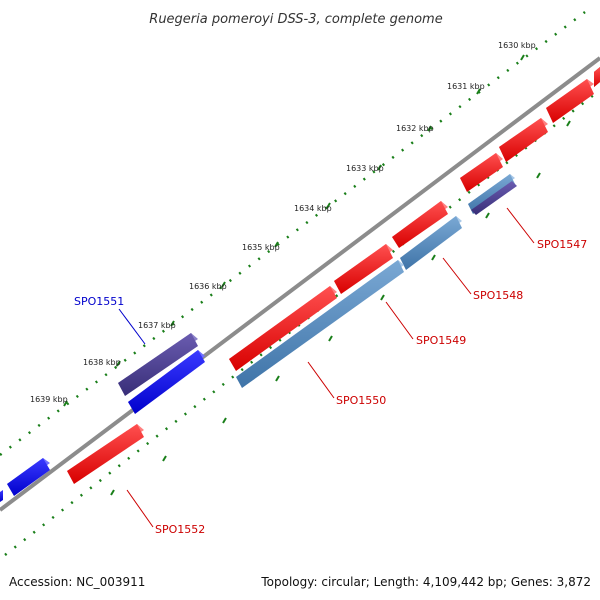  What do you see at coordinates (492, 194) in the screenshot?
I see `gene-spo1547` at bounding box center [492, 194].